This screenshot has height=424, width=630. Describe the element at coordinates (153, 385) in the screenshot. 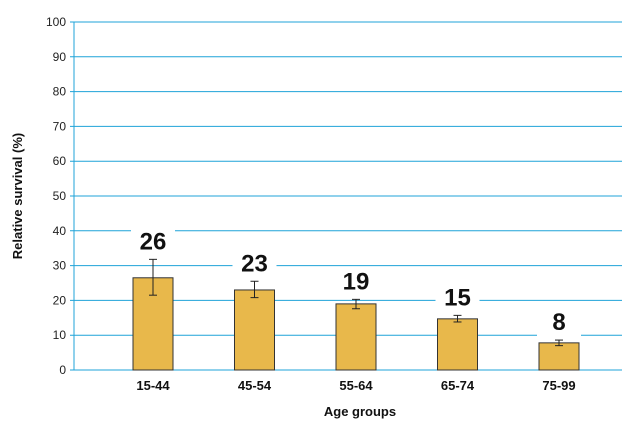

I see `x-tick-label: 15-44` at that location.